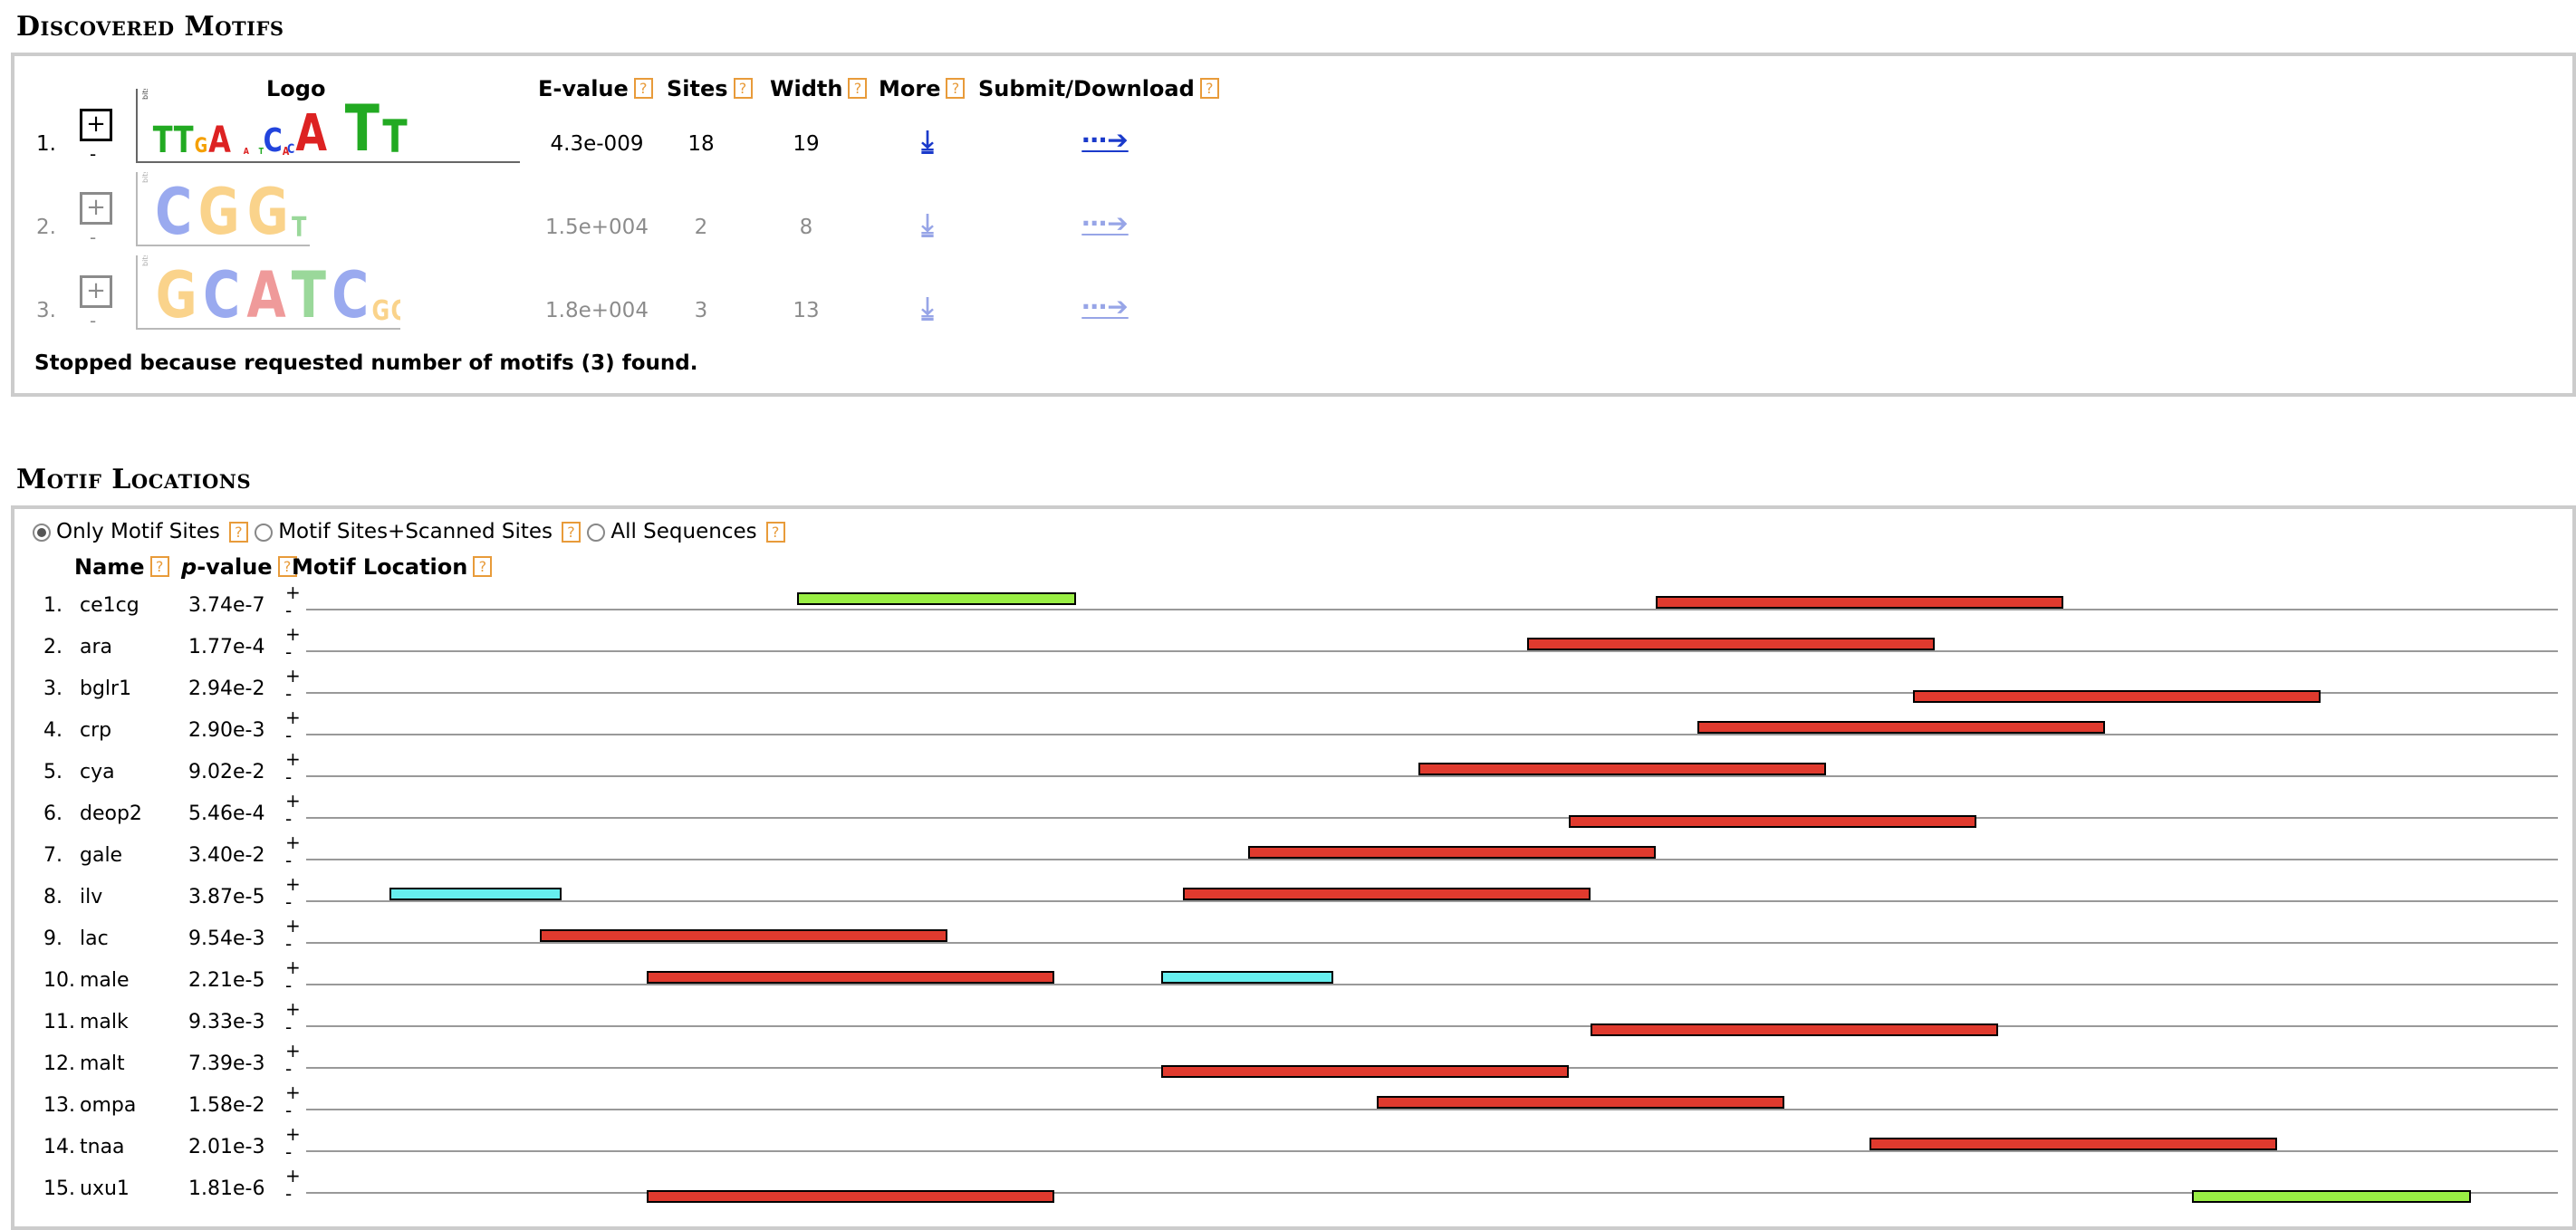 This screenshot has height=1230, width=2576. I want to click on sequence-pvalue: 3.40e-2, so click(226, 855).